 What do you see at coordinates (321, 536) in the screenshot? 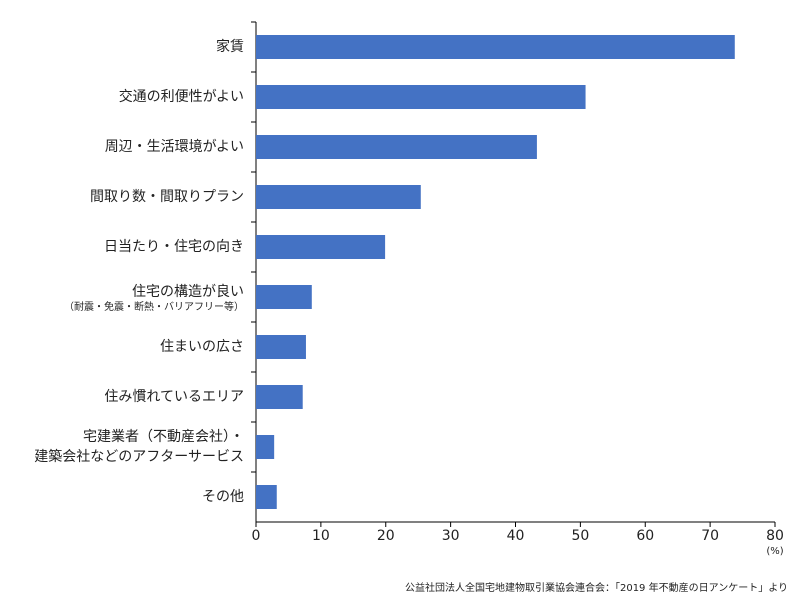
I see `x-tick-label: 10` at bounding box center [321, 536].